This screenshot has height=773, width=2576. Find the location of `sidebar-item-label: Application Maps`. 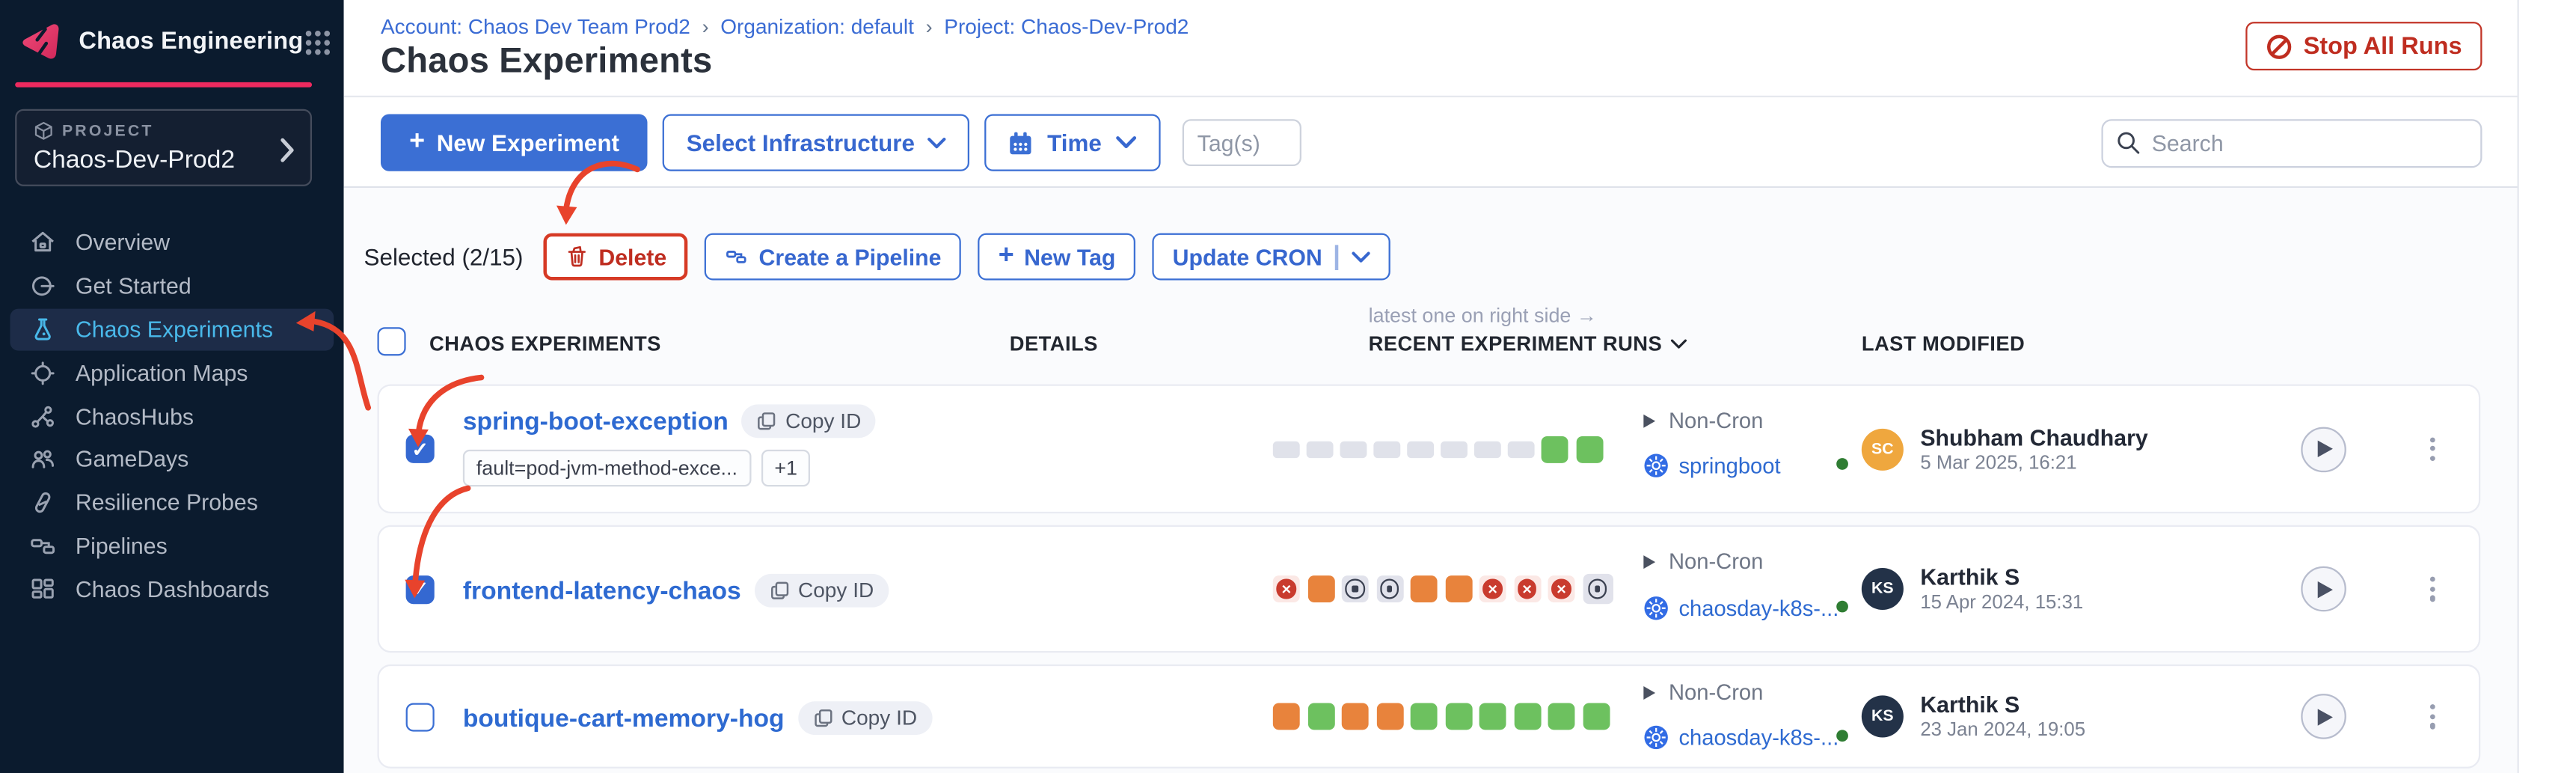

sidebar-item-label: Application Maps is located at coordinates (161, 373).